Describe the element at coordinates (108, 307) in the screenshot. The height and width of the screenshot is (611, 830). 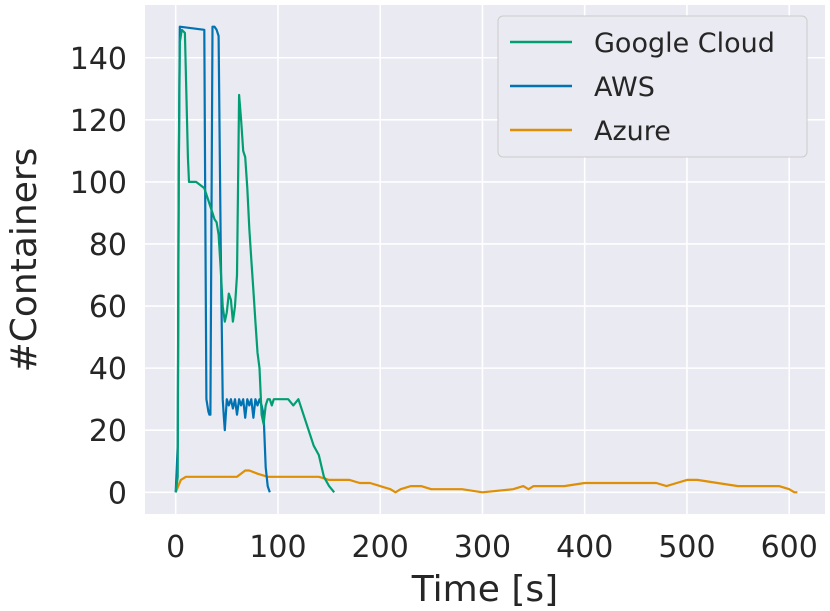
I see `y-tick-label: 60` at that location.